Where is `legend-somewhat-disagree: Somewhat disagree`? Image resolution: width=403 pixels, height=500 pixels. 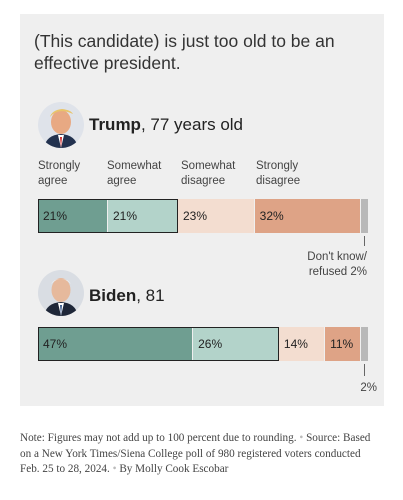
legend-somewhat-disagree: Somewhat disagree is located at coordinates (208, 173).